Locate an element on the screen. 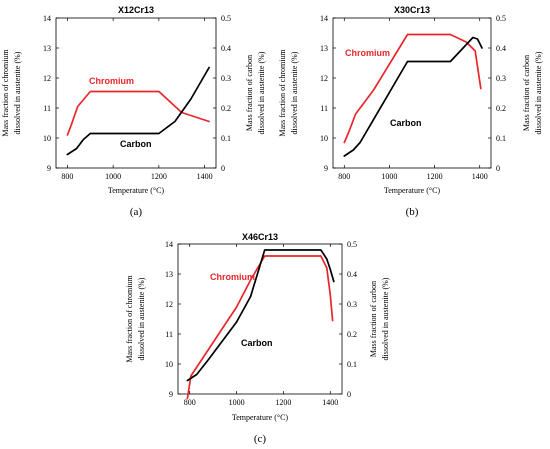 Image resolution: width=550 pixels, height=449 pixels. chart-title: X46Cr13 is located at coordinates (260, 237).